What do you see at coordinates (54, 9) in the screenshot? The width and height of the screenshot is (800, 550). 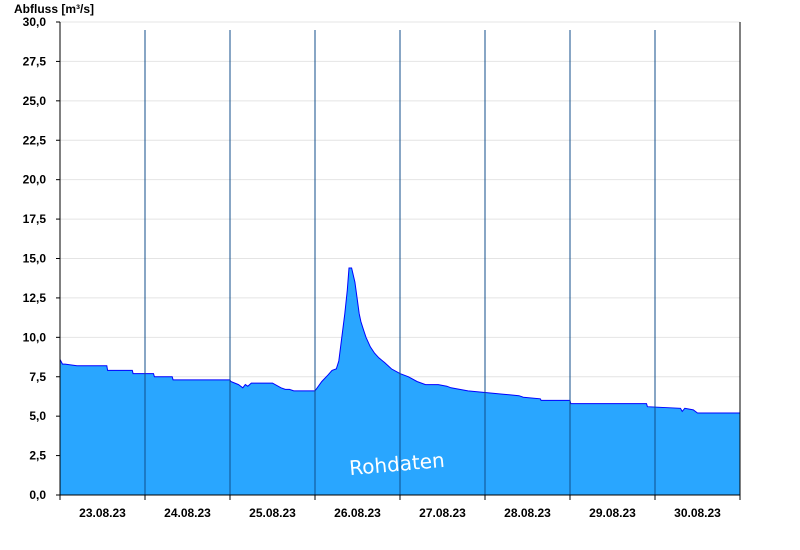 I see `y-axis-title: Abfluss [m³/s]` at bounding box center [54, 9].